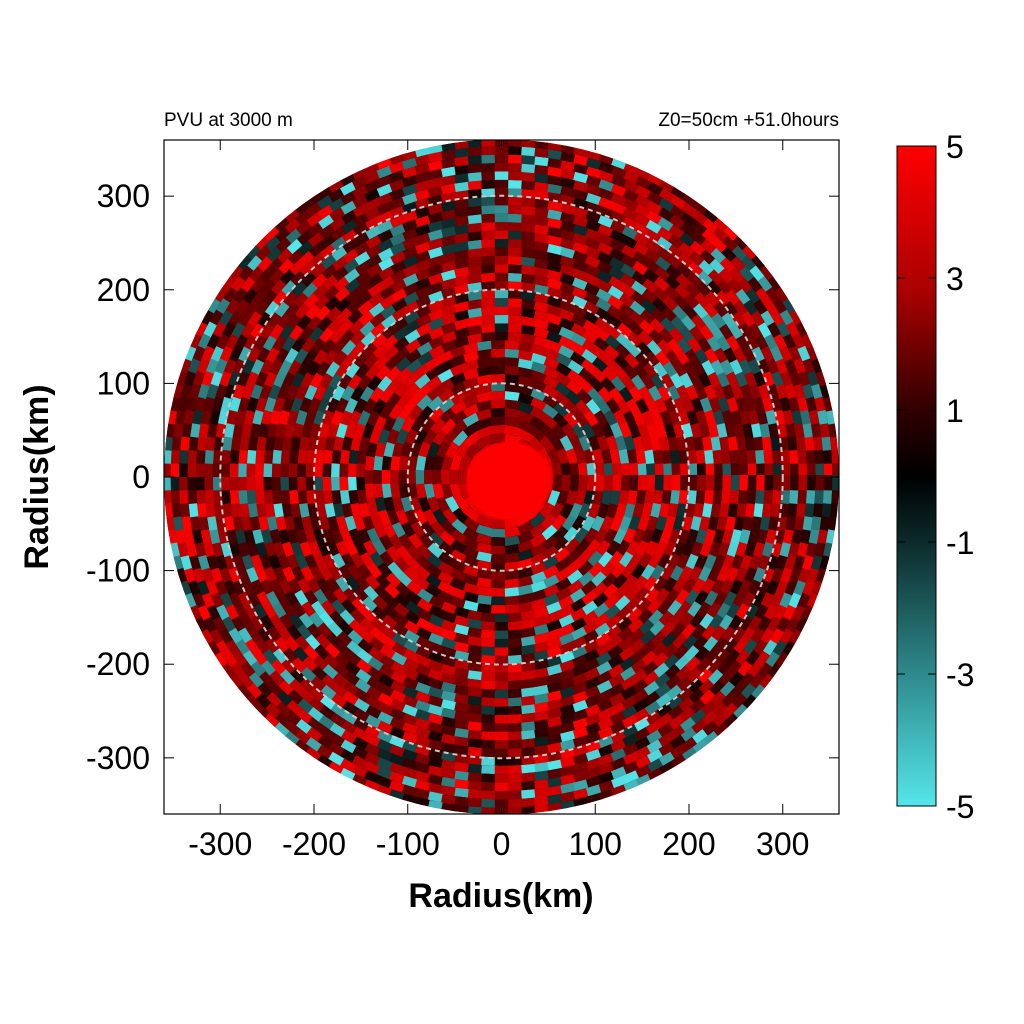 This screenshot has height=1024, width=1024. I want to click on colorbar: 531-1-3-5, so click(935, 477).